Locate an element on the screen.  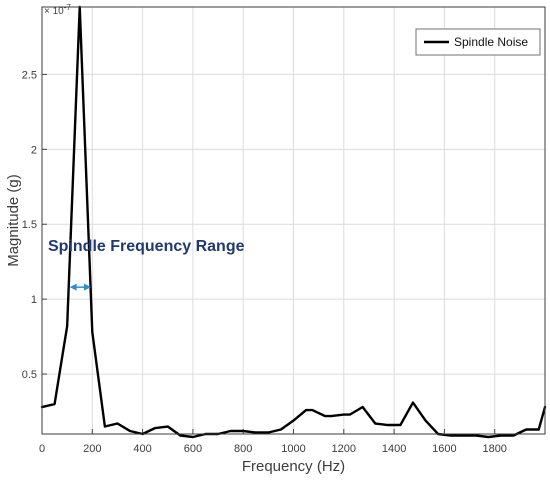
y-tick-label: 2 is located at coordinates (34, 150).